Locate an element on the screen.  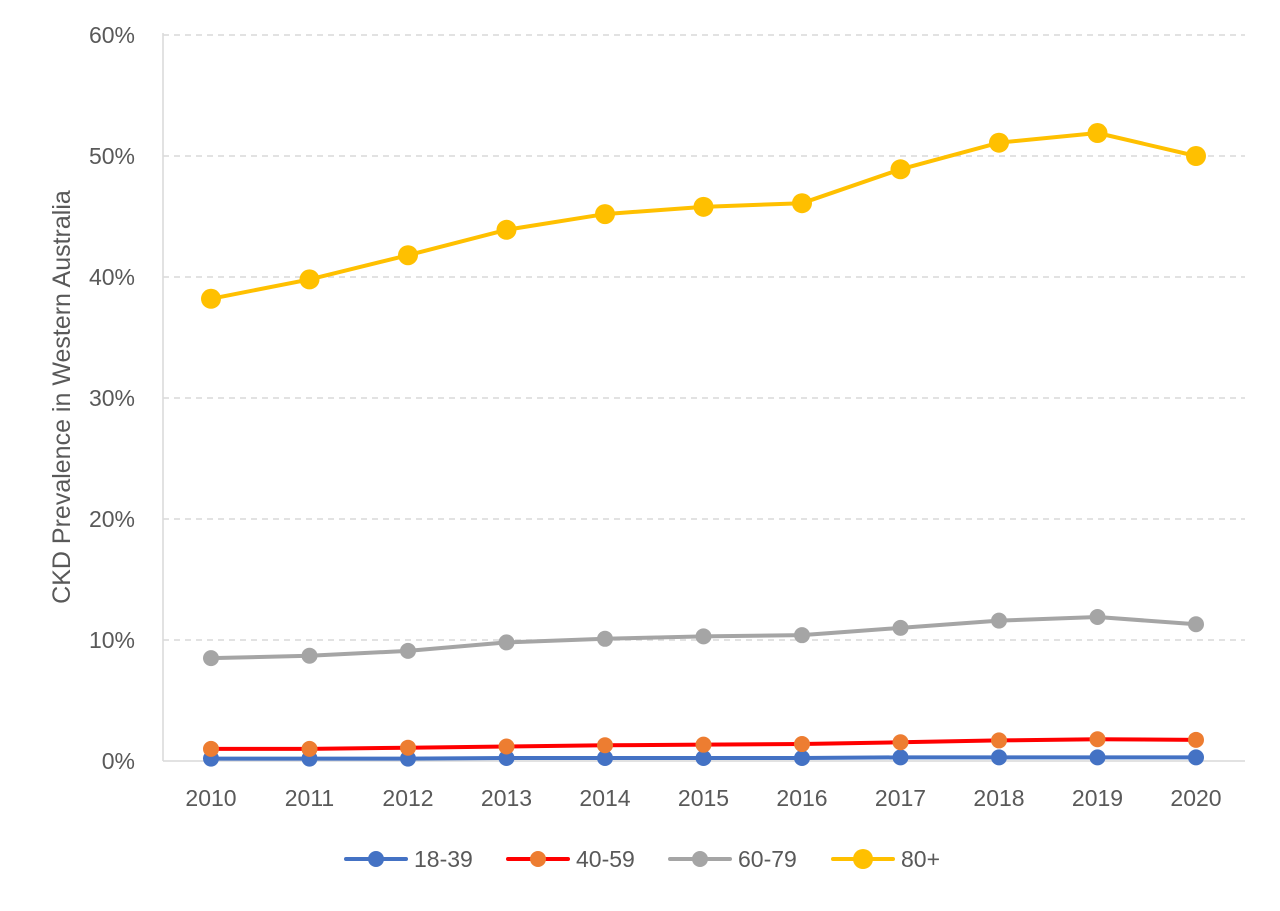
legend-label: 40-59 is located at coordinates (605, 859).